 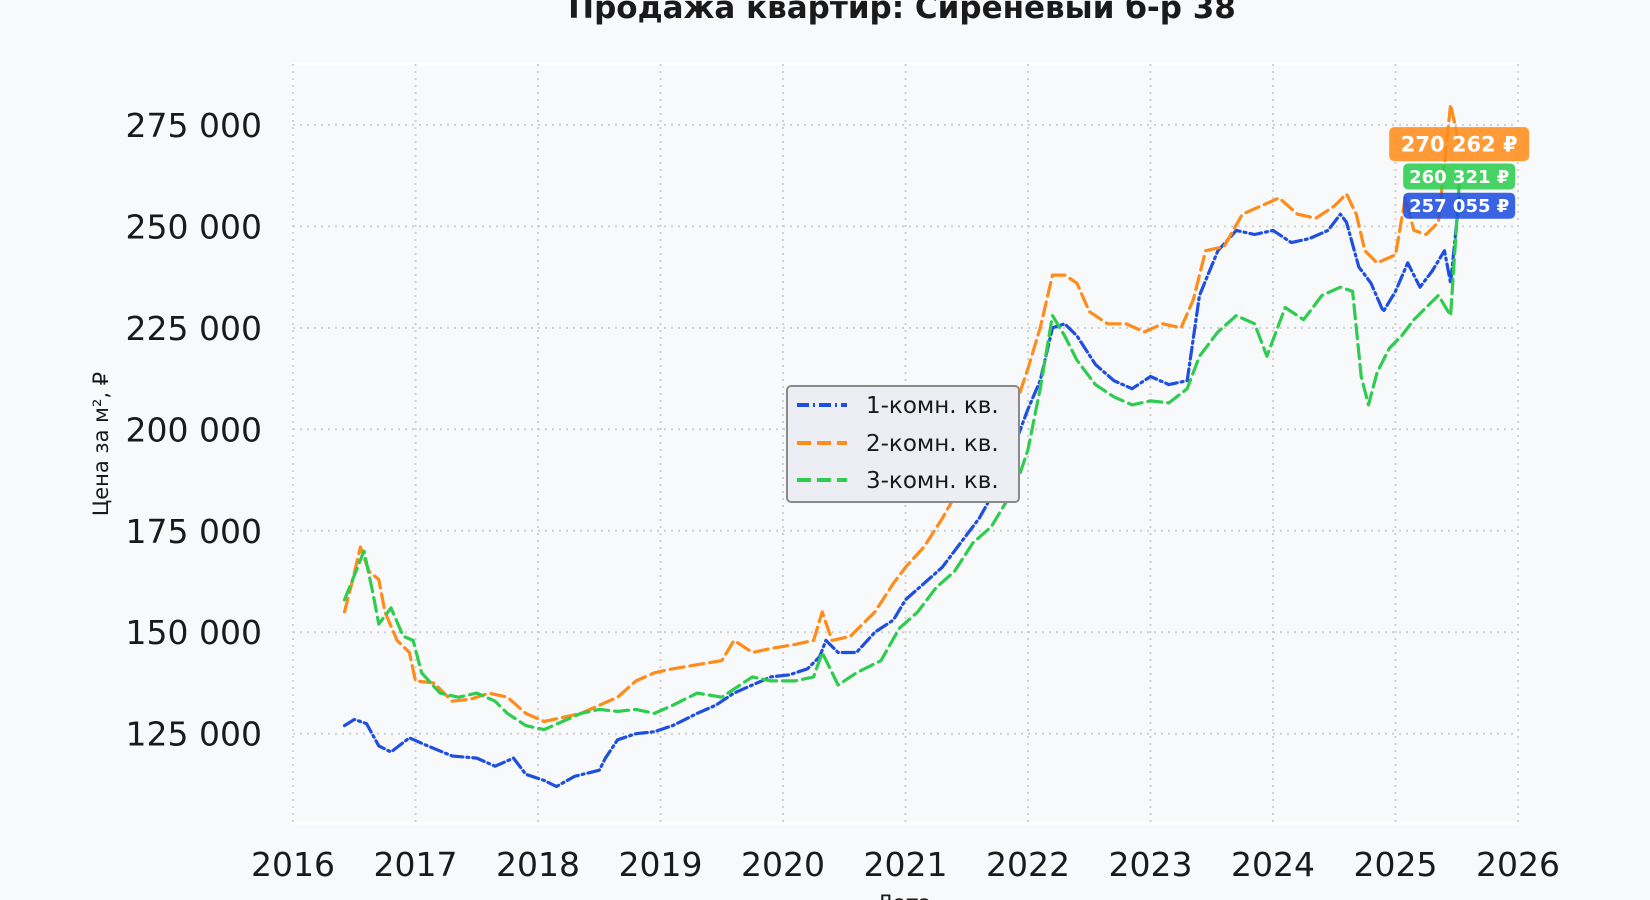 What do you see at coordinates (194, 125) in the screenshot?
I see `y-tick-label: 275 000` at bounding box center [194, 125].